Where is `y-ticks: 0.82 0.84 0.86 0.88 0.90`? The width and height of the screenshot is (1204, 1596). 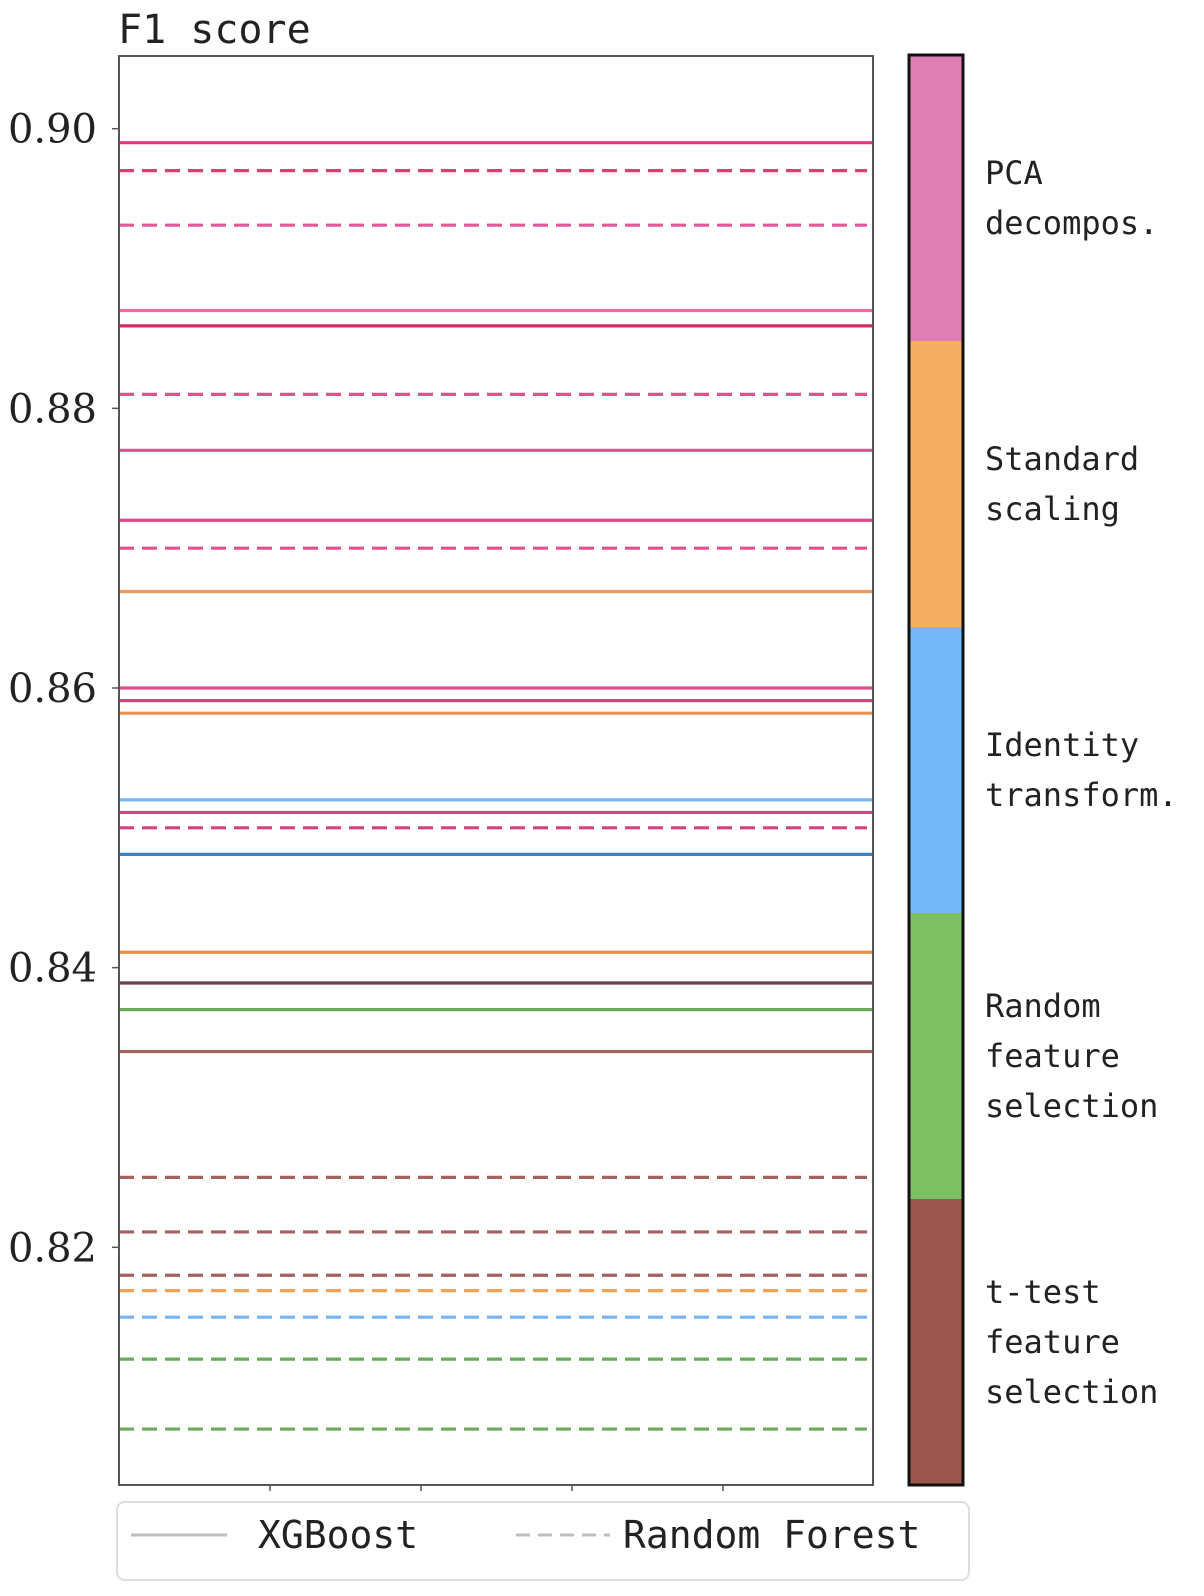
y-ticks: 0.82 0.84 0.86 0.88 0.90 is located at coordinates (63, 689).